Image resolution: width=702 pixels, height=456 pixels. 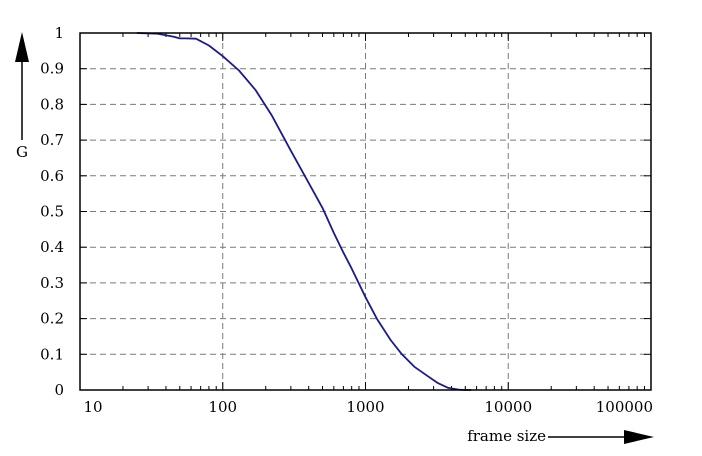 I want to click on y-tick-label: 0.2, so click(x=52, y=319).